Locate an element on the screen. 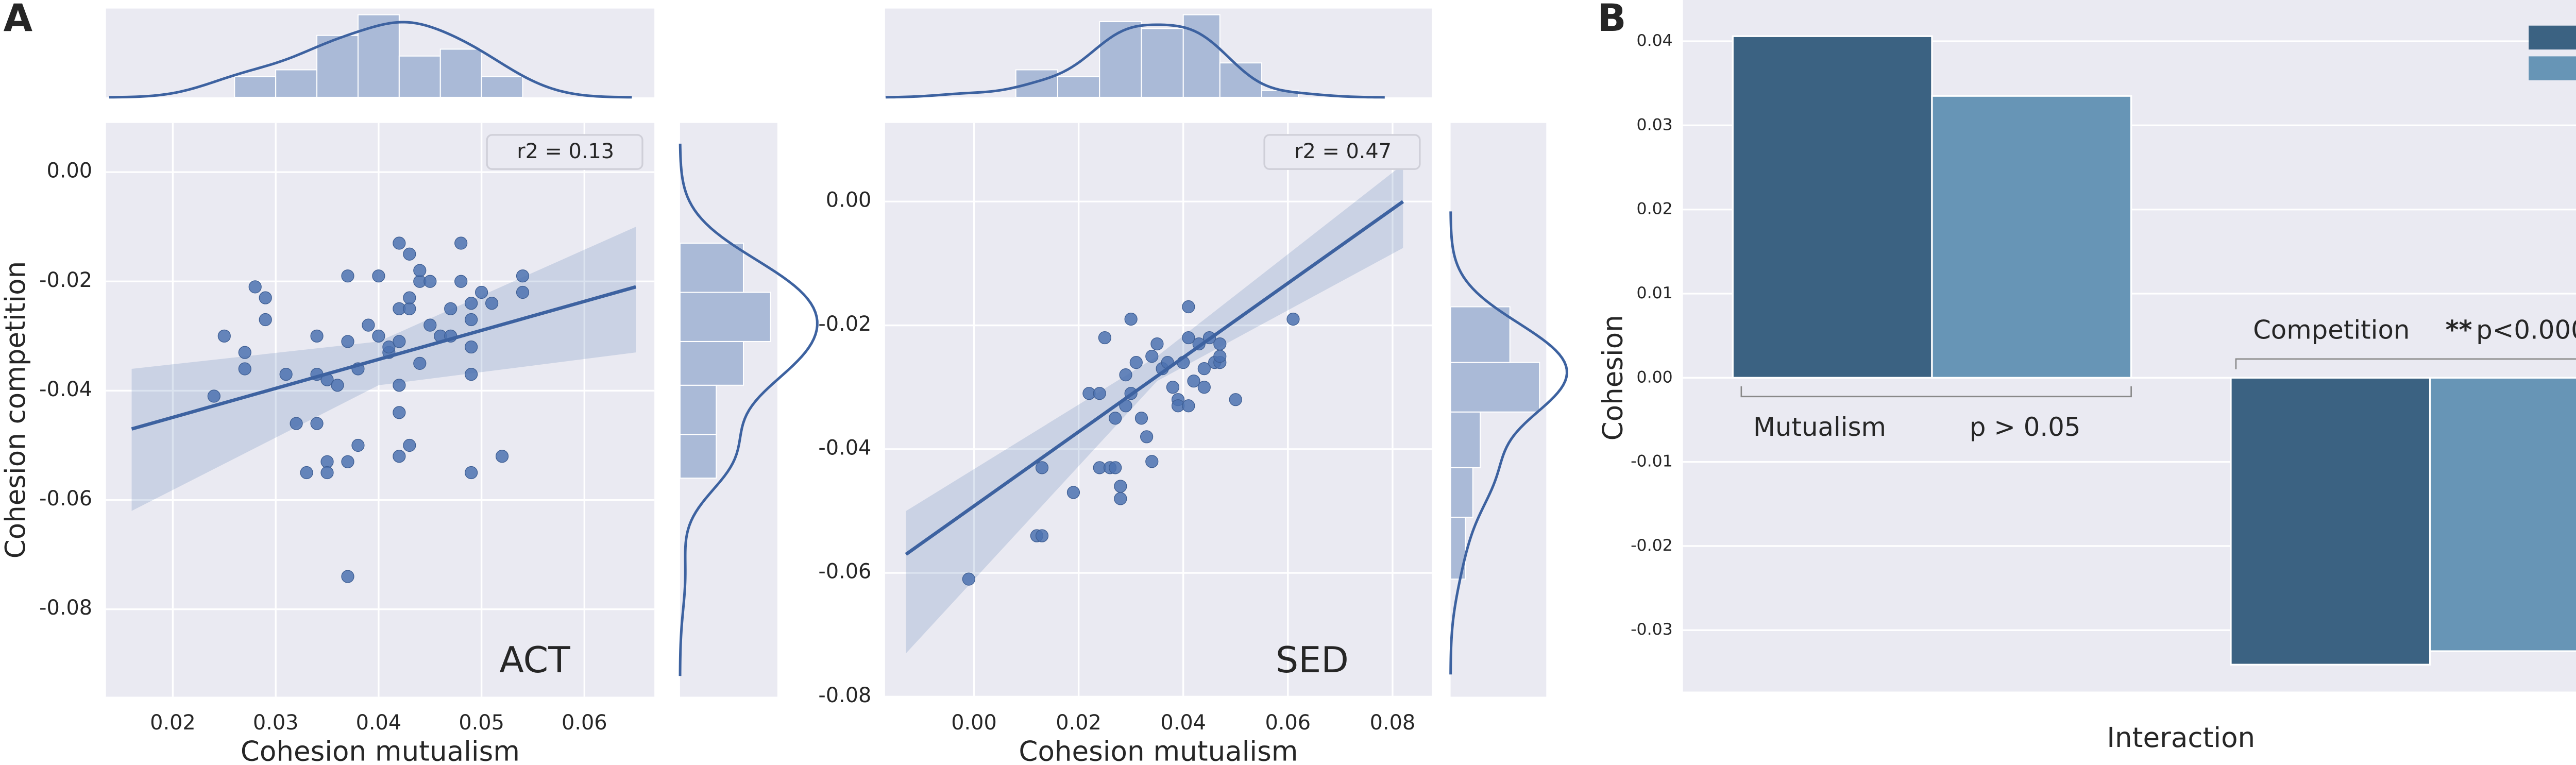  y-axis-label: Cohesion is located at coordinates (1613, 377).